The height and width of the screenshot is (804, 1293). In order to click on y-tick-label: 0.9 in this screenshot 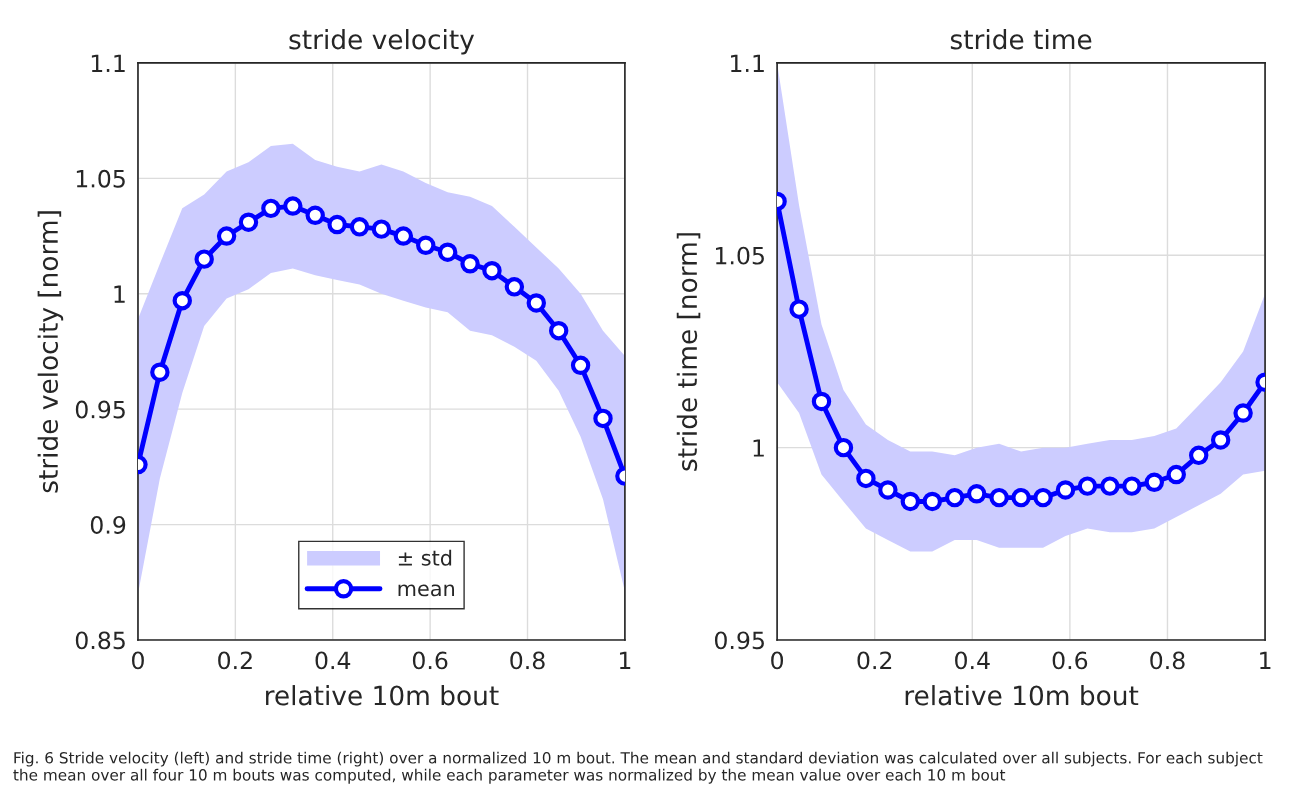, I will do `click(108, 525)`.